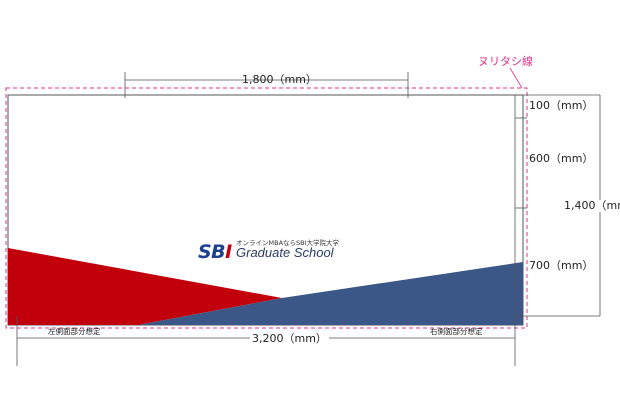  What do you see at coordinates (561, 158) in the screenshot?
I see `seg-mid-label: 600（mm）` at bounding box center [561, 158].